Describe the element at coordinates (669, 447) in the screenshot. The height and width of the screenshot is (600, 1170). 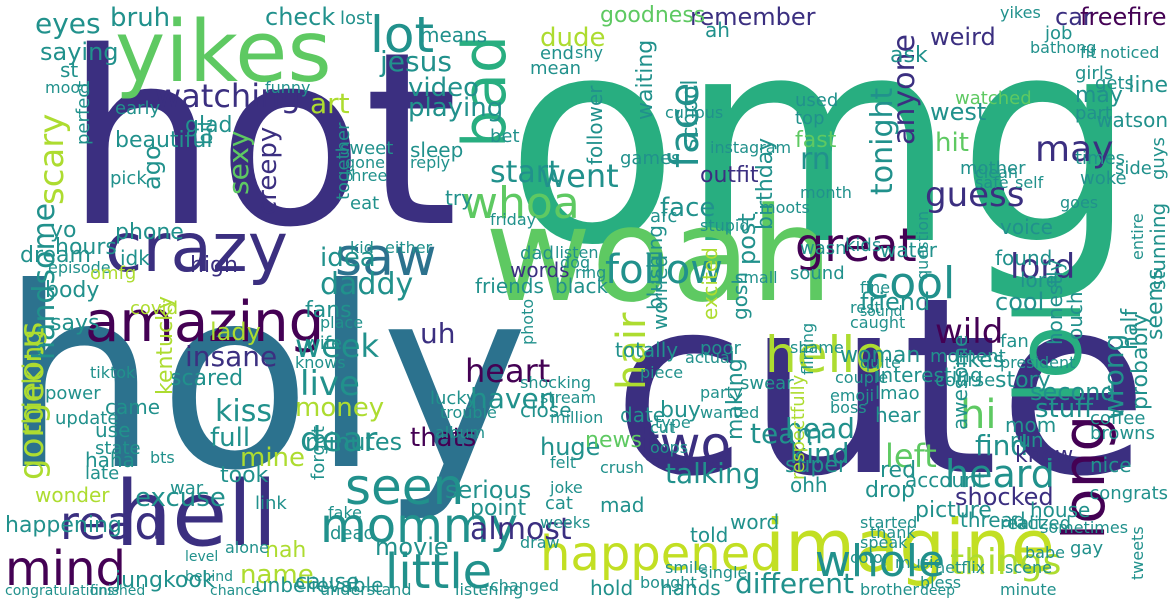
I see `word-oops: oops` at that location.